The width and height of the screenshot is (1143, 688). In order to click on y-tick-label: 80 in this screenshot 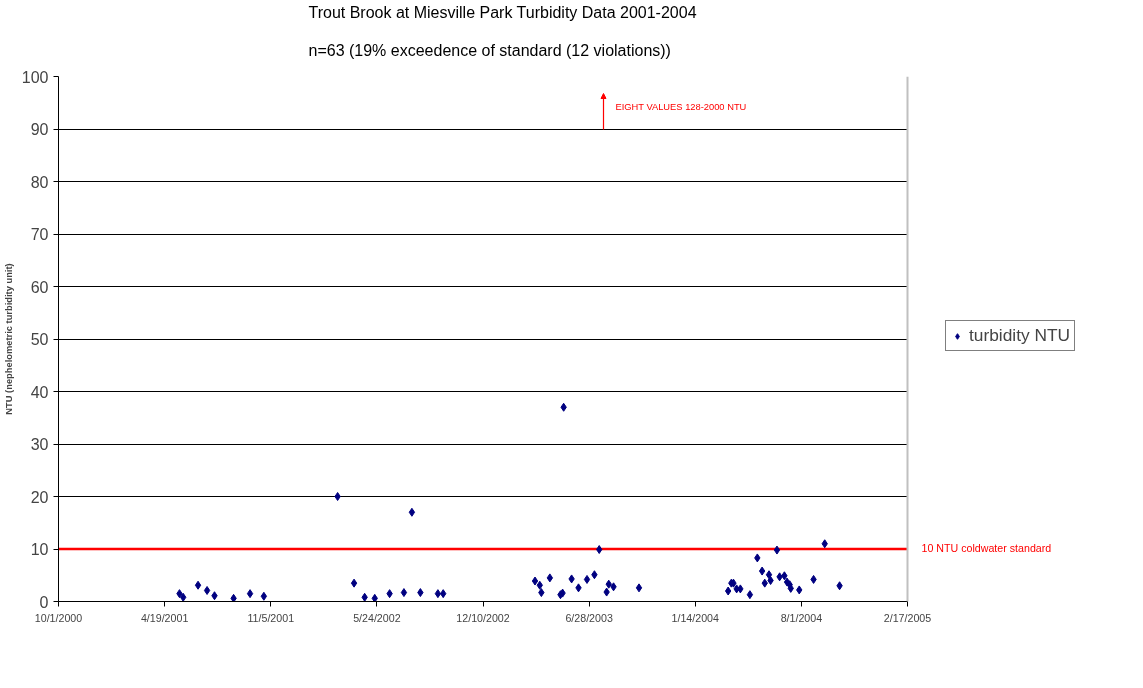, I will do `click(39, 182)`.